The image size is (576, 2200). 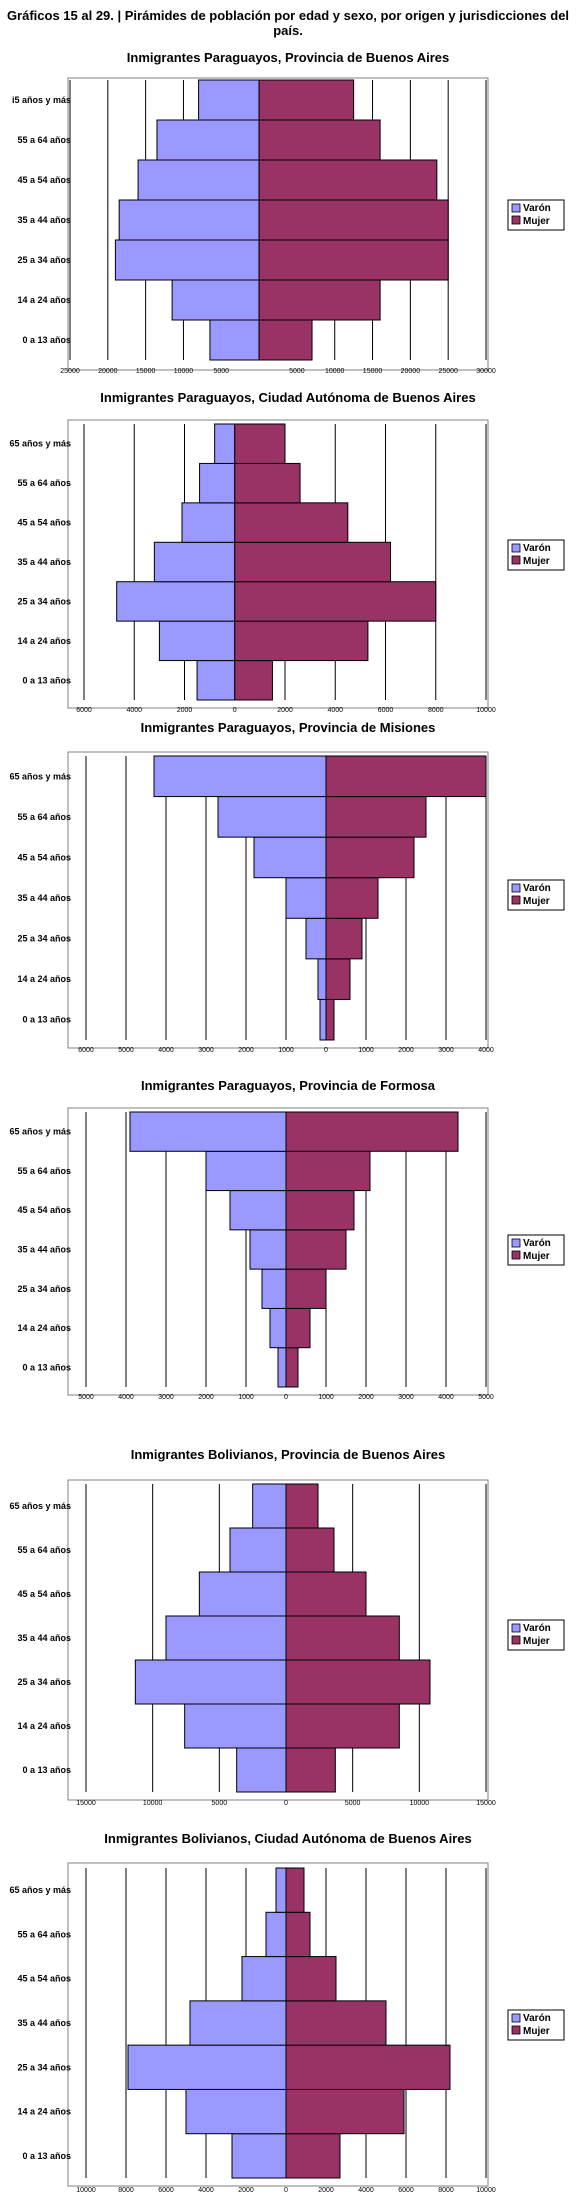 What do you see at coordinates (44, 483) in the screenshot?
I see `category-label: 55 a 64 años` at bounding box center [44, 483].